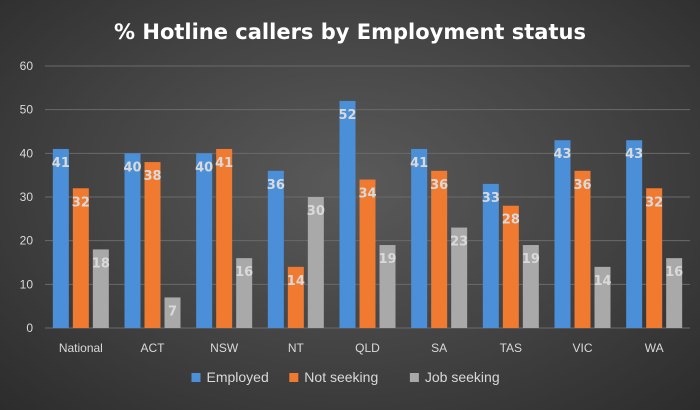 The image size is (700, 410). Describe the element at coordinates (582, 348) in the screenshot. I see `x-category-label: VIC` at that location.